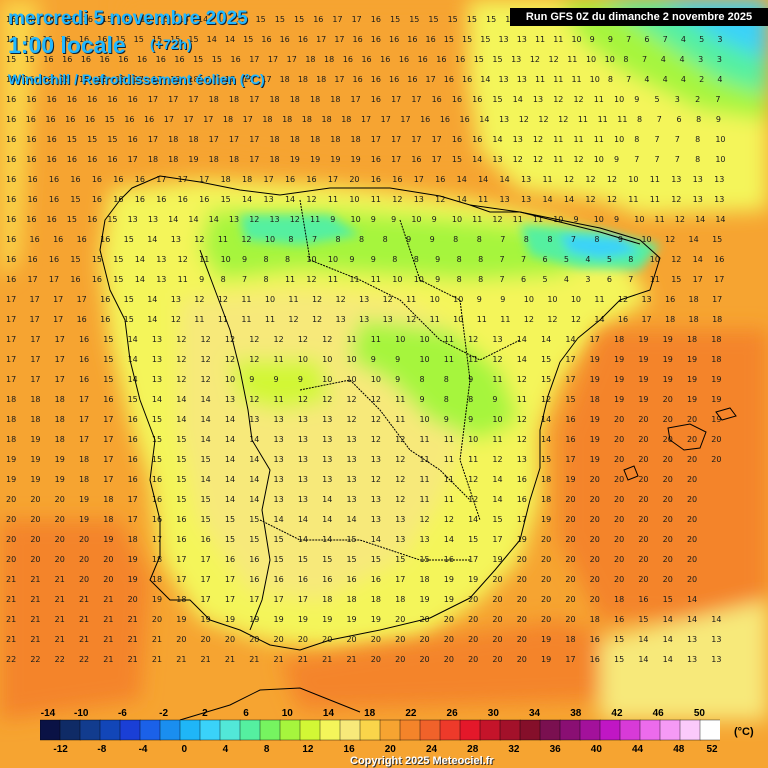 The height and width of the screenshot is (768, 768). What do you see at coordinates (235, 440) in the screenshot?
I see `portugal-border` at bounding box center [235, 440].